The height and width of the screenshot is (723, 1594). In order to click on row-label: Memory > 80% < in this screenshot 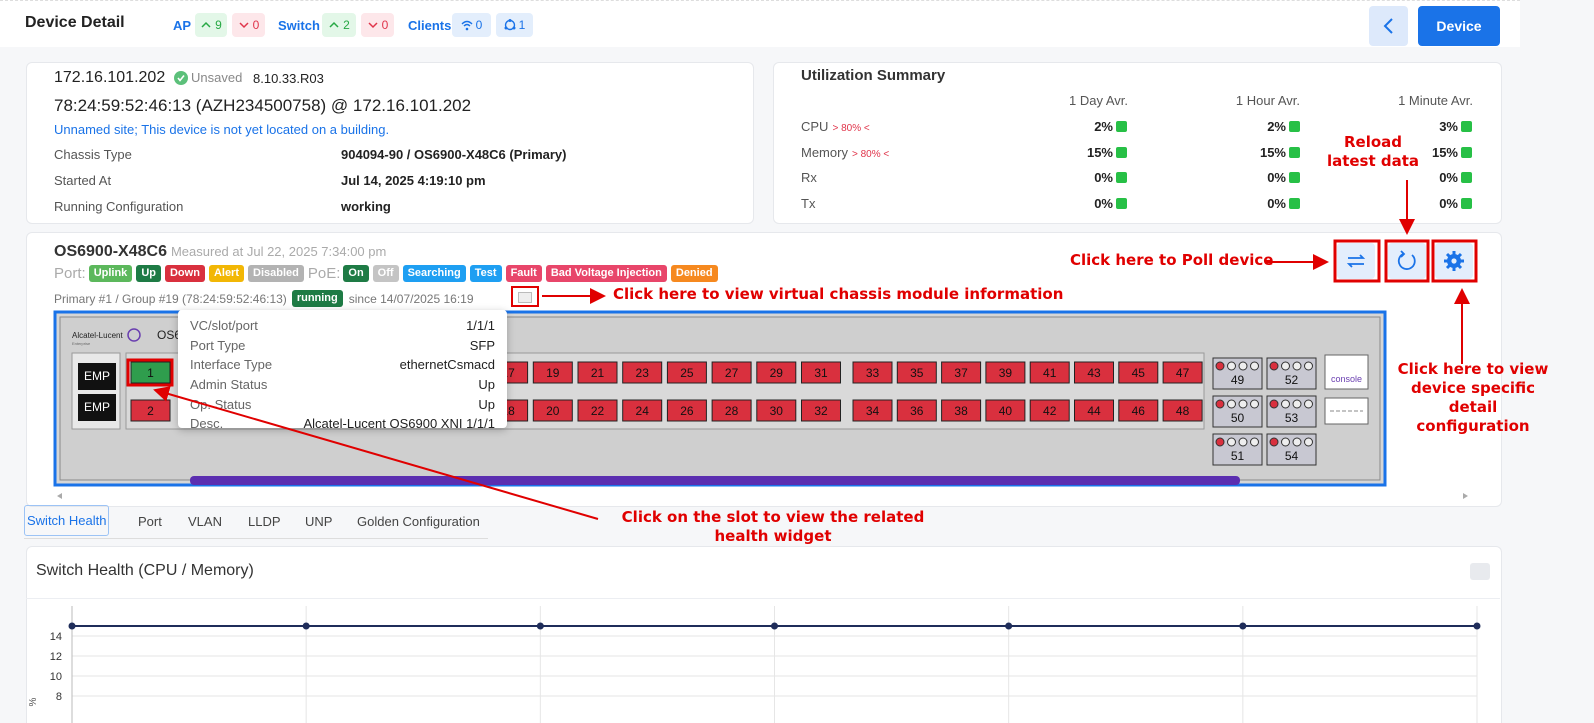, I will do `click(845, 152)`.